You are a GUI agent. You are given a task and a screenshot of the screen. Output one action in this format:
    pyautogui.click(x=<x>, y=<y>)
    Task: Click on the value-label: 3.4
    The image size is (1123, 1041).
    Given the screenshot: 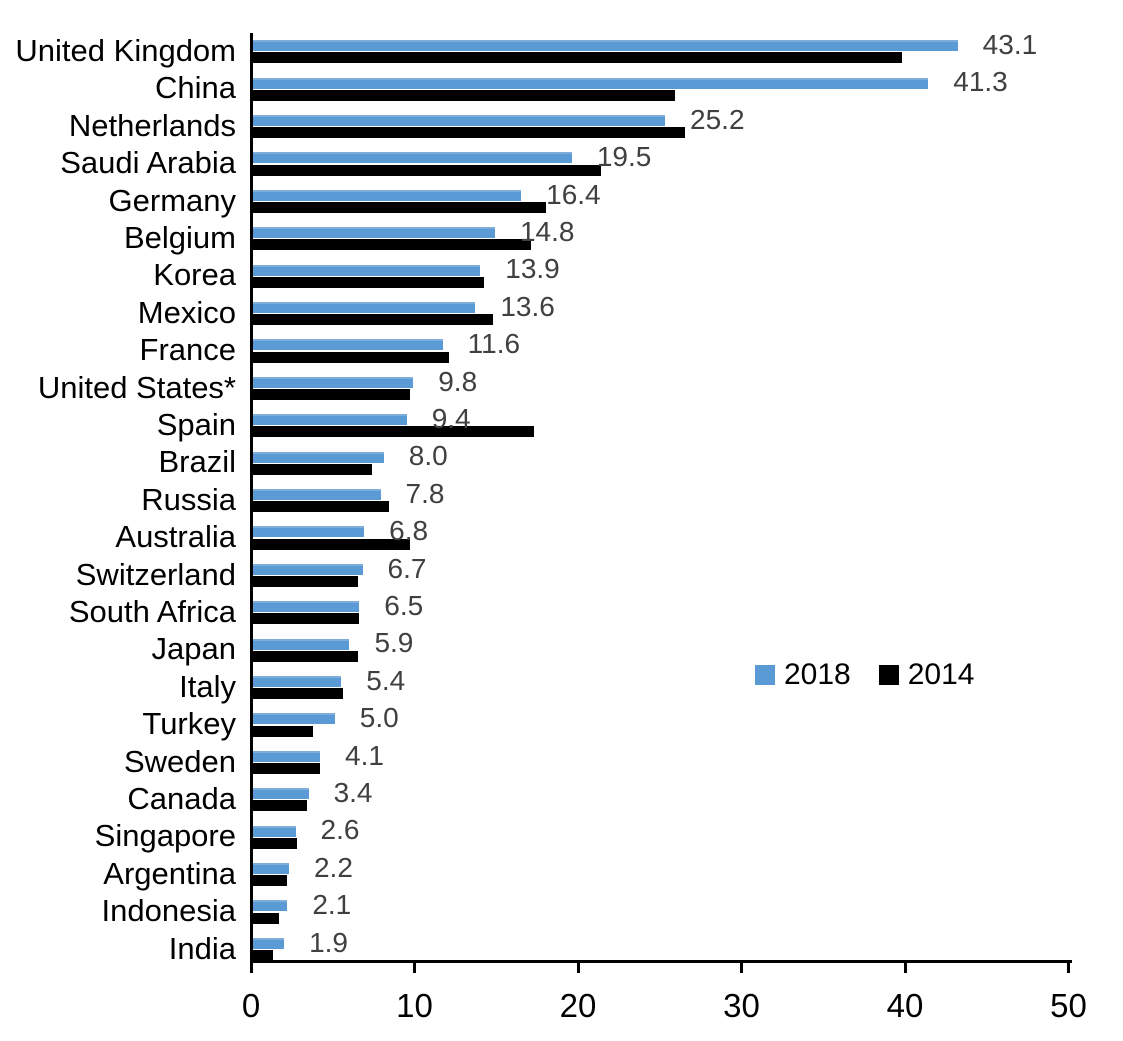 What is the action you would take?
    pyautogui.click(x=353, y=792)
    